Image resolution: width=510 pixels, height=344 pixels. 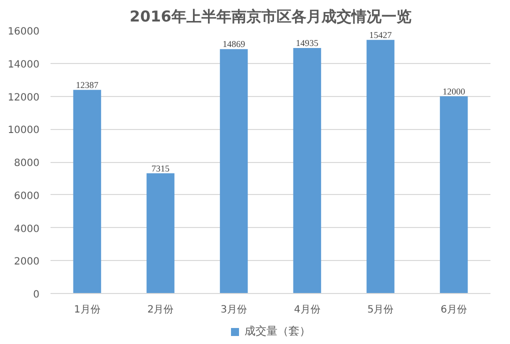 What do you see at coordinates (380, 310) in the screenshot?
I see `x-tick-label: 5月份` at bounding box center [380, 310].